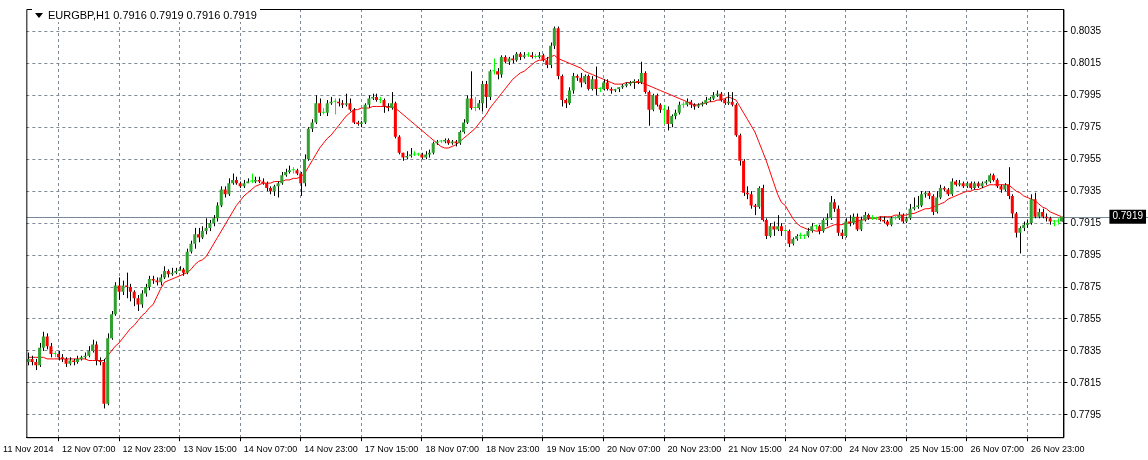 Image resolution: width=1148 pixels, height=460 pixels. Describe the element at coordinates (1086, 318) in the screenshot. I see `y-tick-label: 0.7855` at that location.